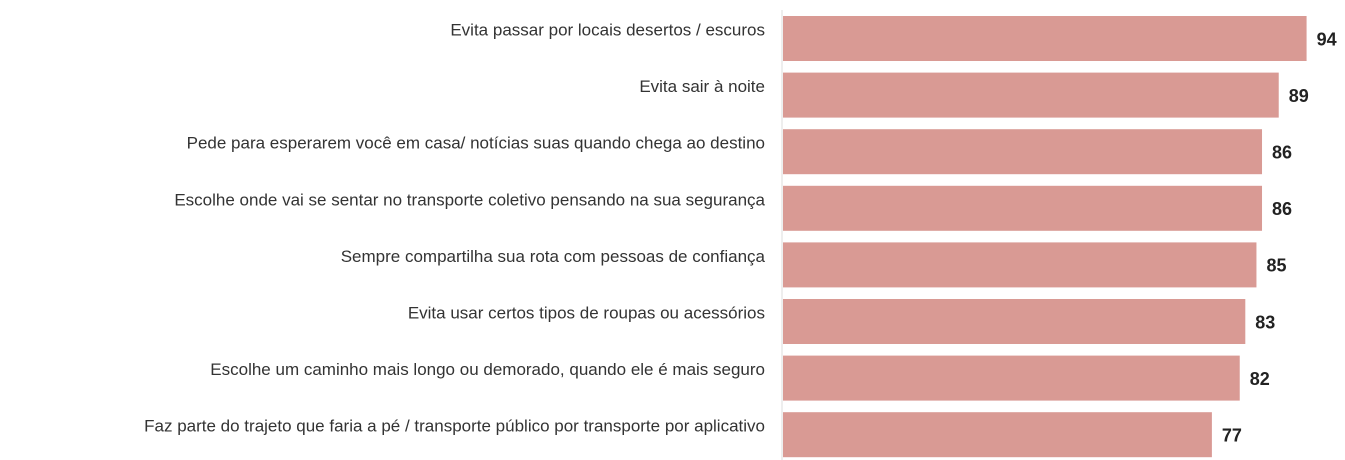 This screenshot has height=460, width=1345. What do you see at coordinates (1276, 266) in the screenshot?
I see `value-label: 85` at bounding box center [1276, 266].